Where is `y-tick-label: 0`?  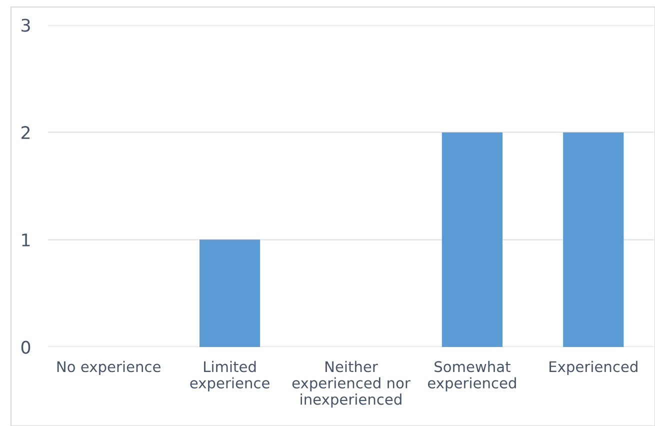 y-tick-label: 0 is located at coordinates (25, 347).